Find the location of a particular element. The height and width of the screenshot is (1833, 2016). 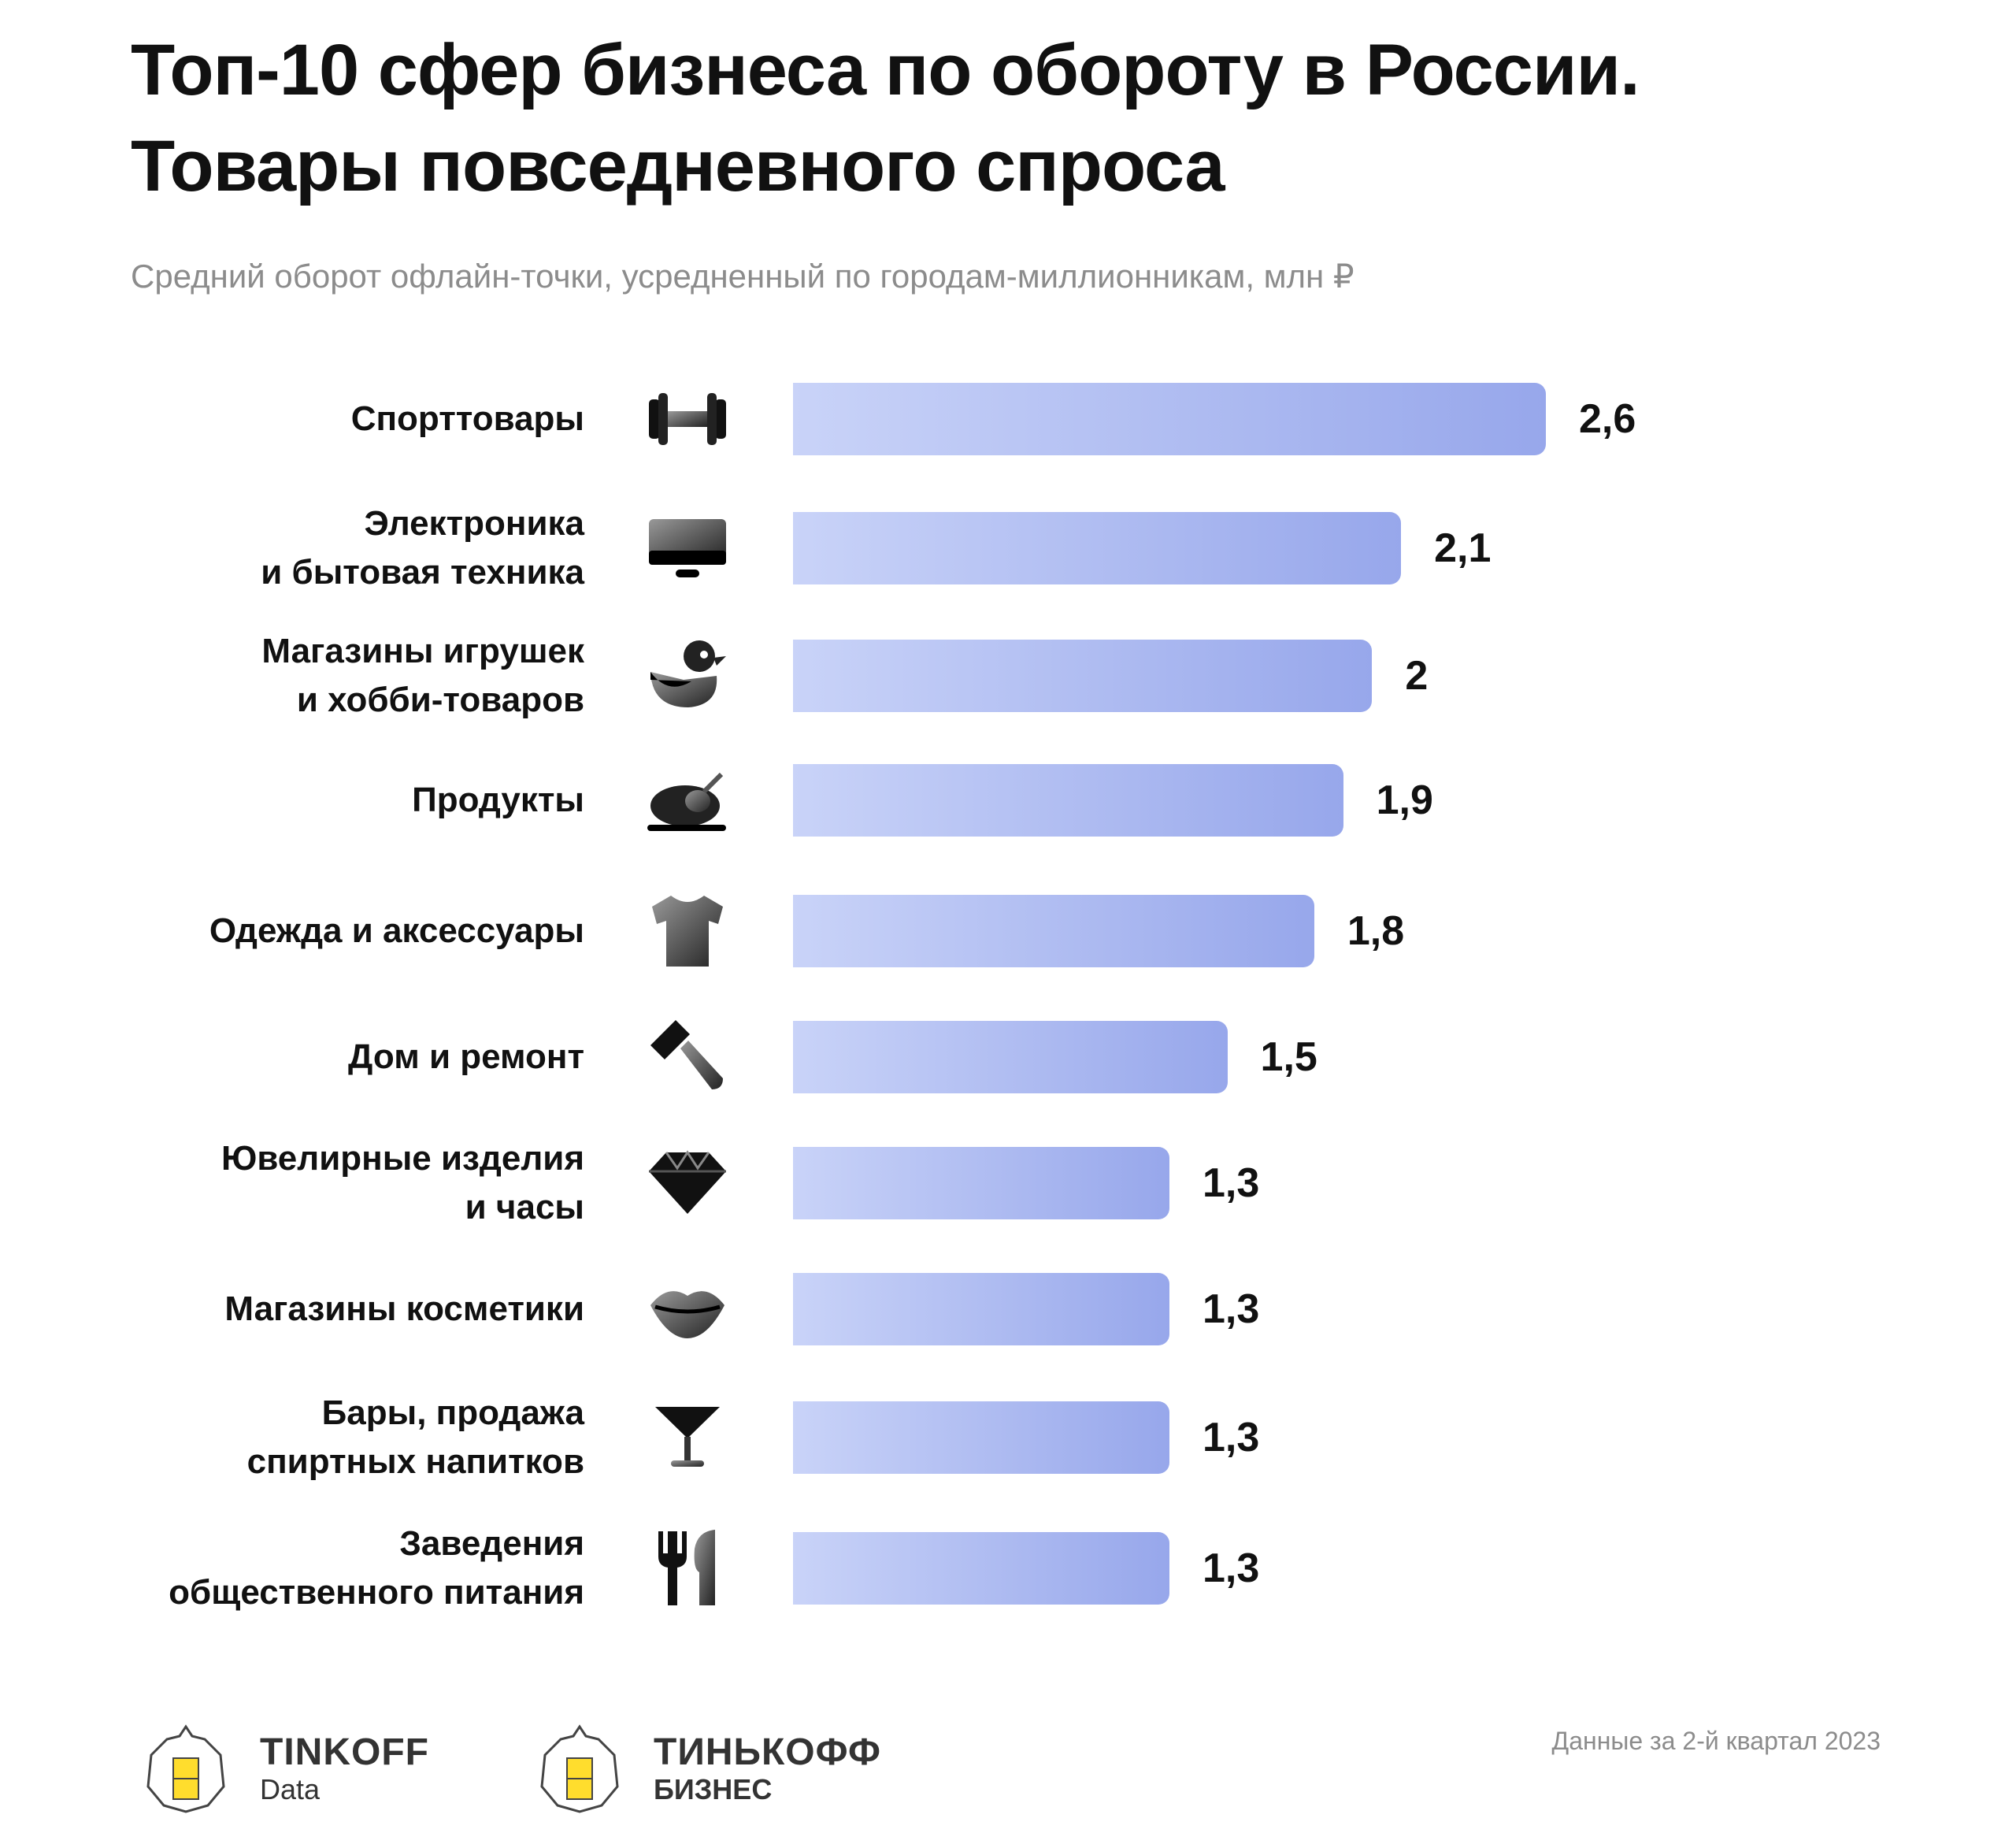

logo-wordmark: ТИНЬКОФФ is located at coordinates (767, 1752).